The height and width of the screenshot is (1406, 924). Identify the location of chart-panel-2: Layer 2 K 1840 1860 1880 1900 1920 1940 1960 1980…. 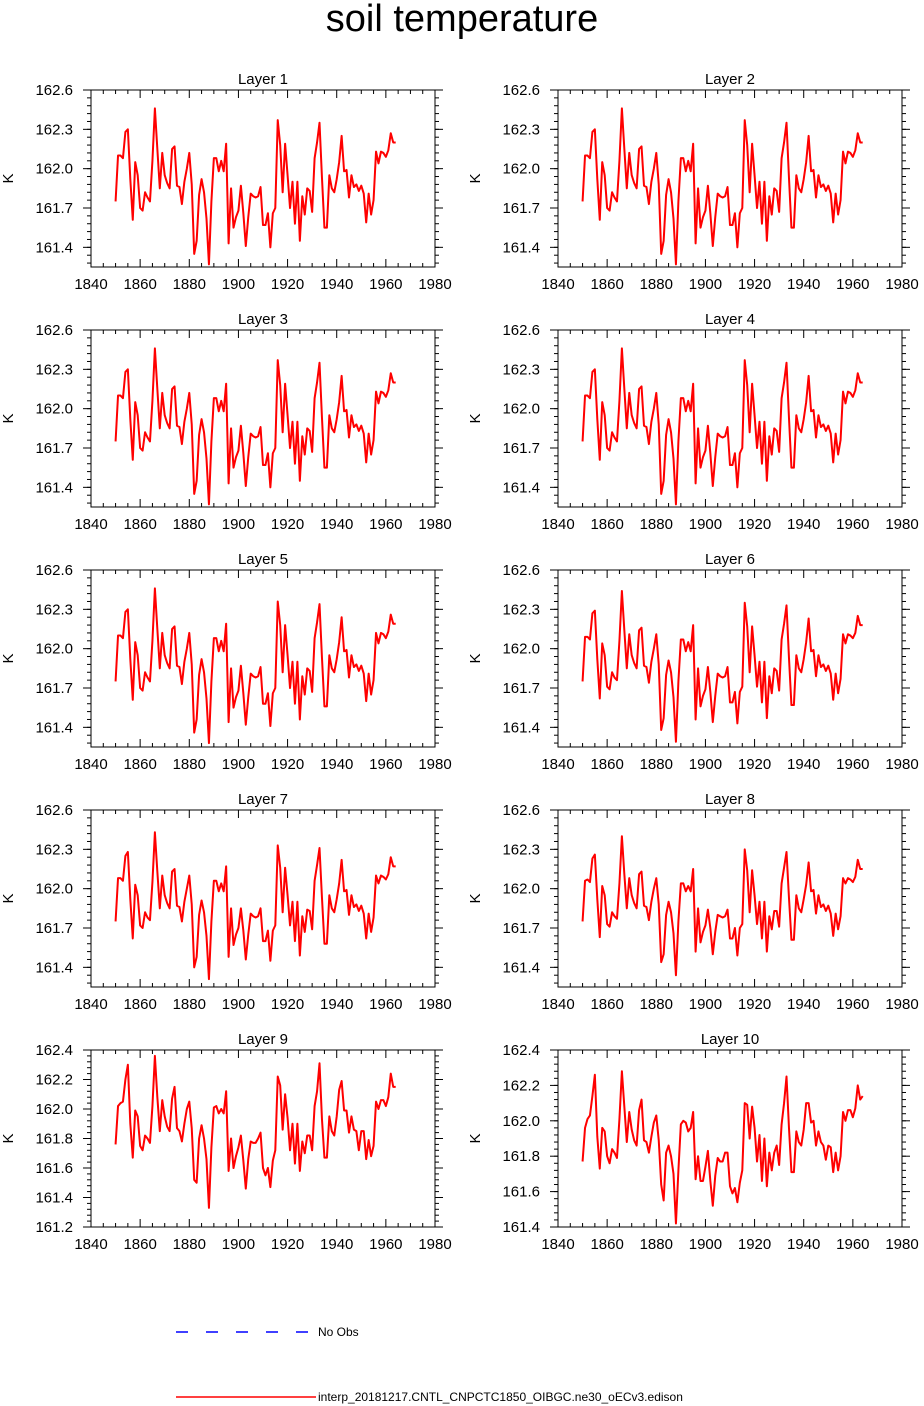
(693, 182).